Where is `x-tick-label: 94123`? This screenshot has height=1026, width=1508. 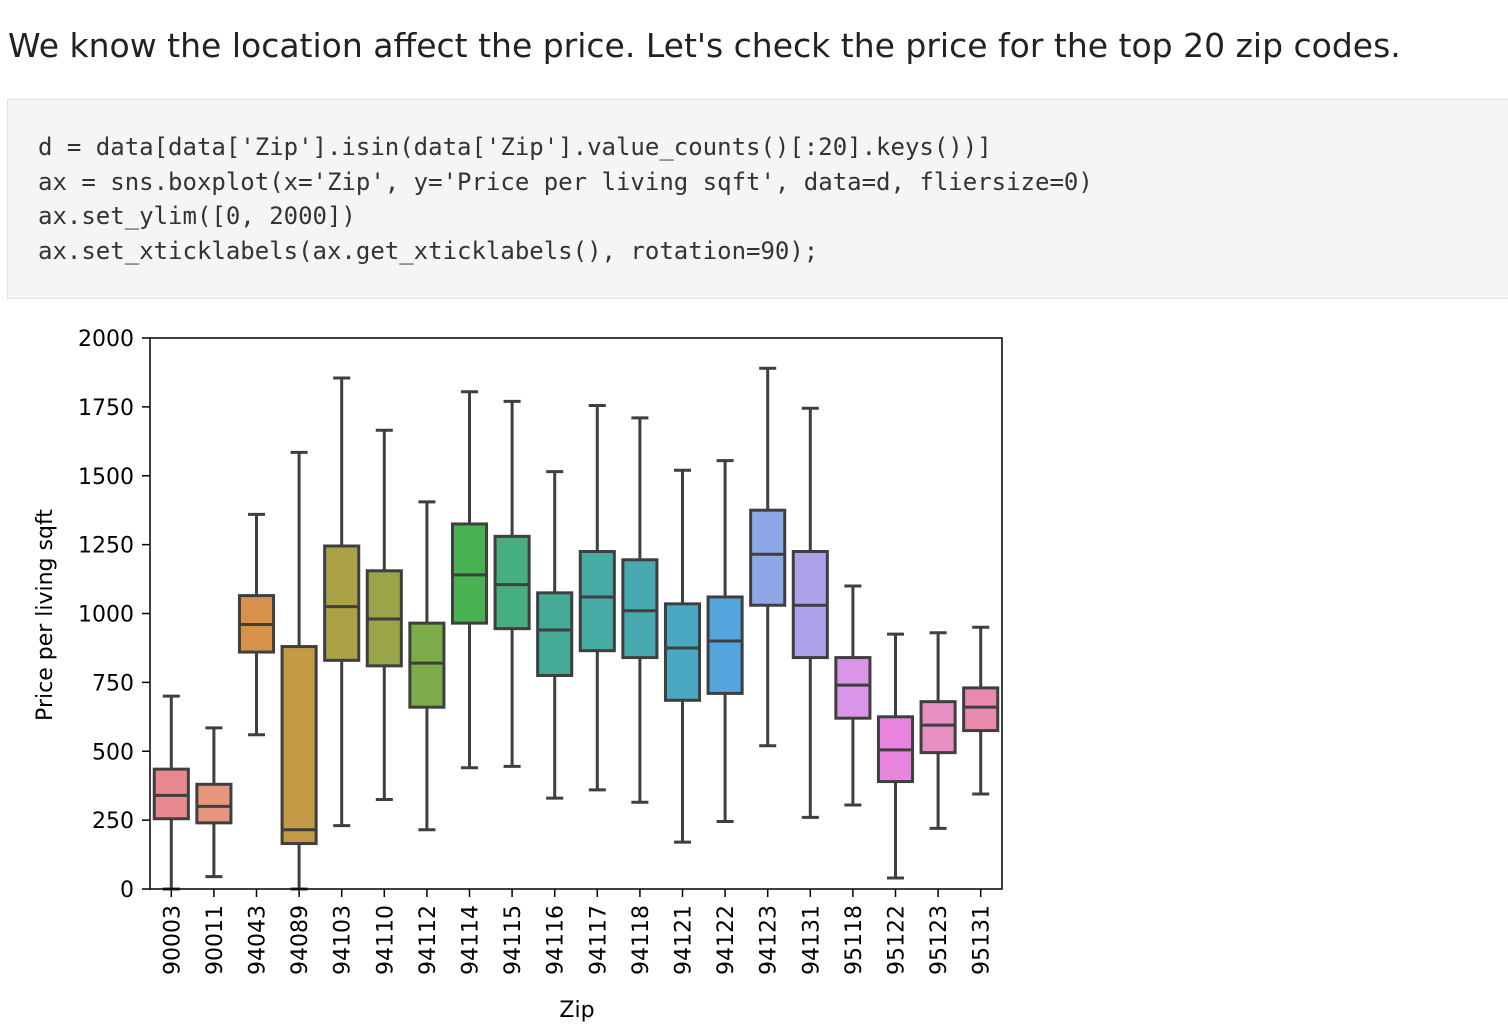
x-tick-label: 94123 is located at coordinates (769, 940).